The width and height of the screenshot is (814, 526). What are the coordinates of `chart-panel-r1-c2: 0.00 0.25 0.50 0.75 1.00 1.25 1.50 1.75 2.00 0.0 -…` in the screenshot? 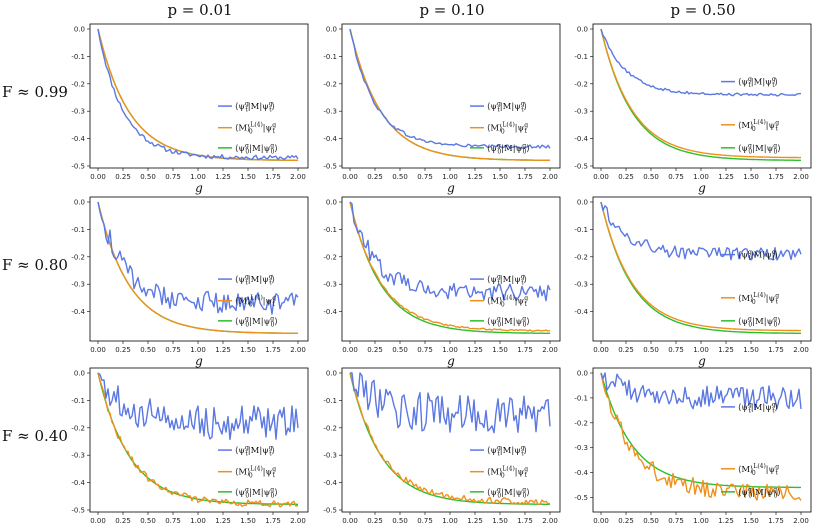 It's located at (693, 282).